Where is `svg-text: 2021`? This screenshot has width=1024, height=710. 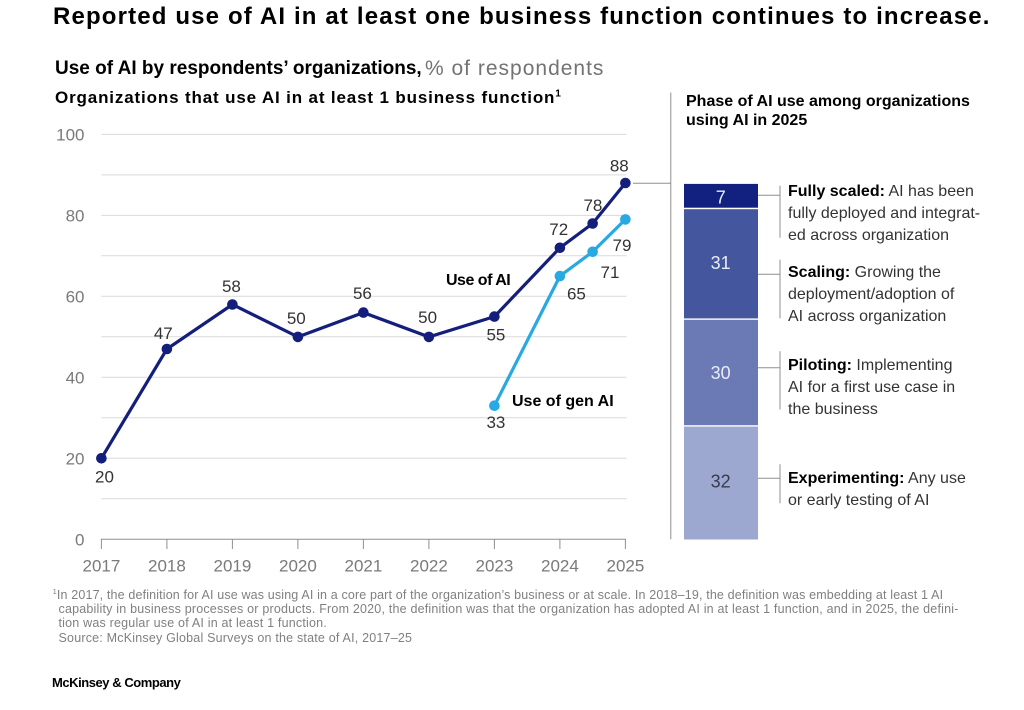 svg-text: 2021 is located at coordinates (363, 566).